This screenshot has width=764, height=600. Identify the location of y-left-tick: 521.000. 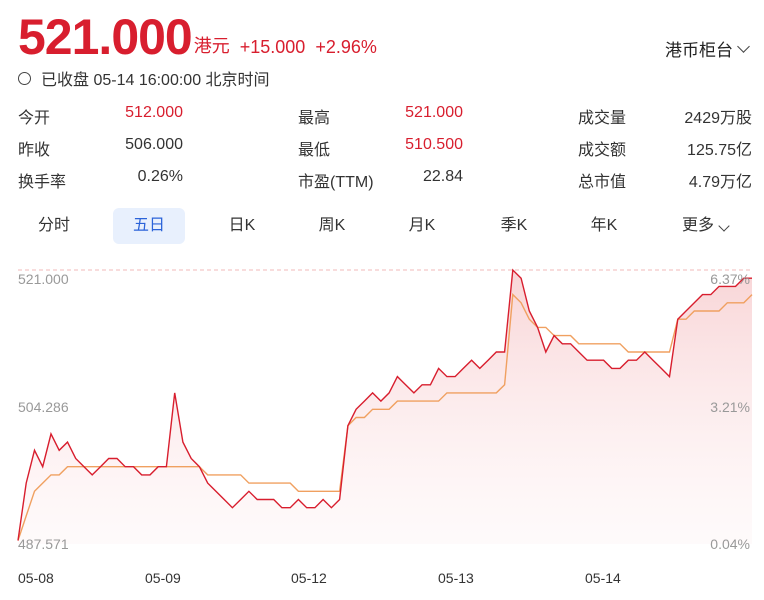
(43, 279).